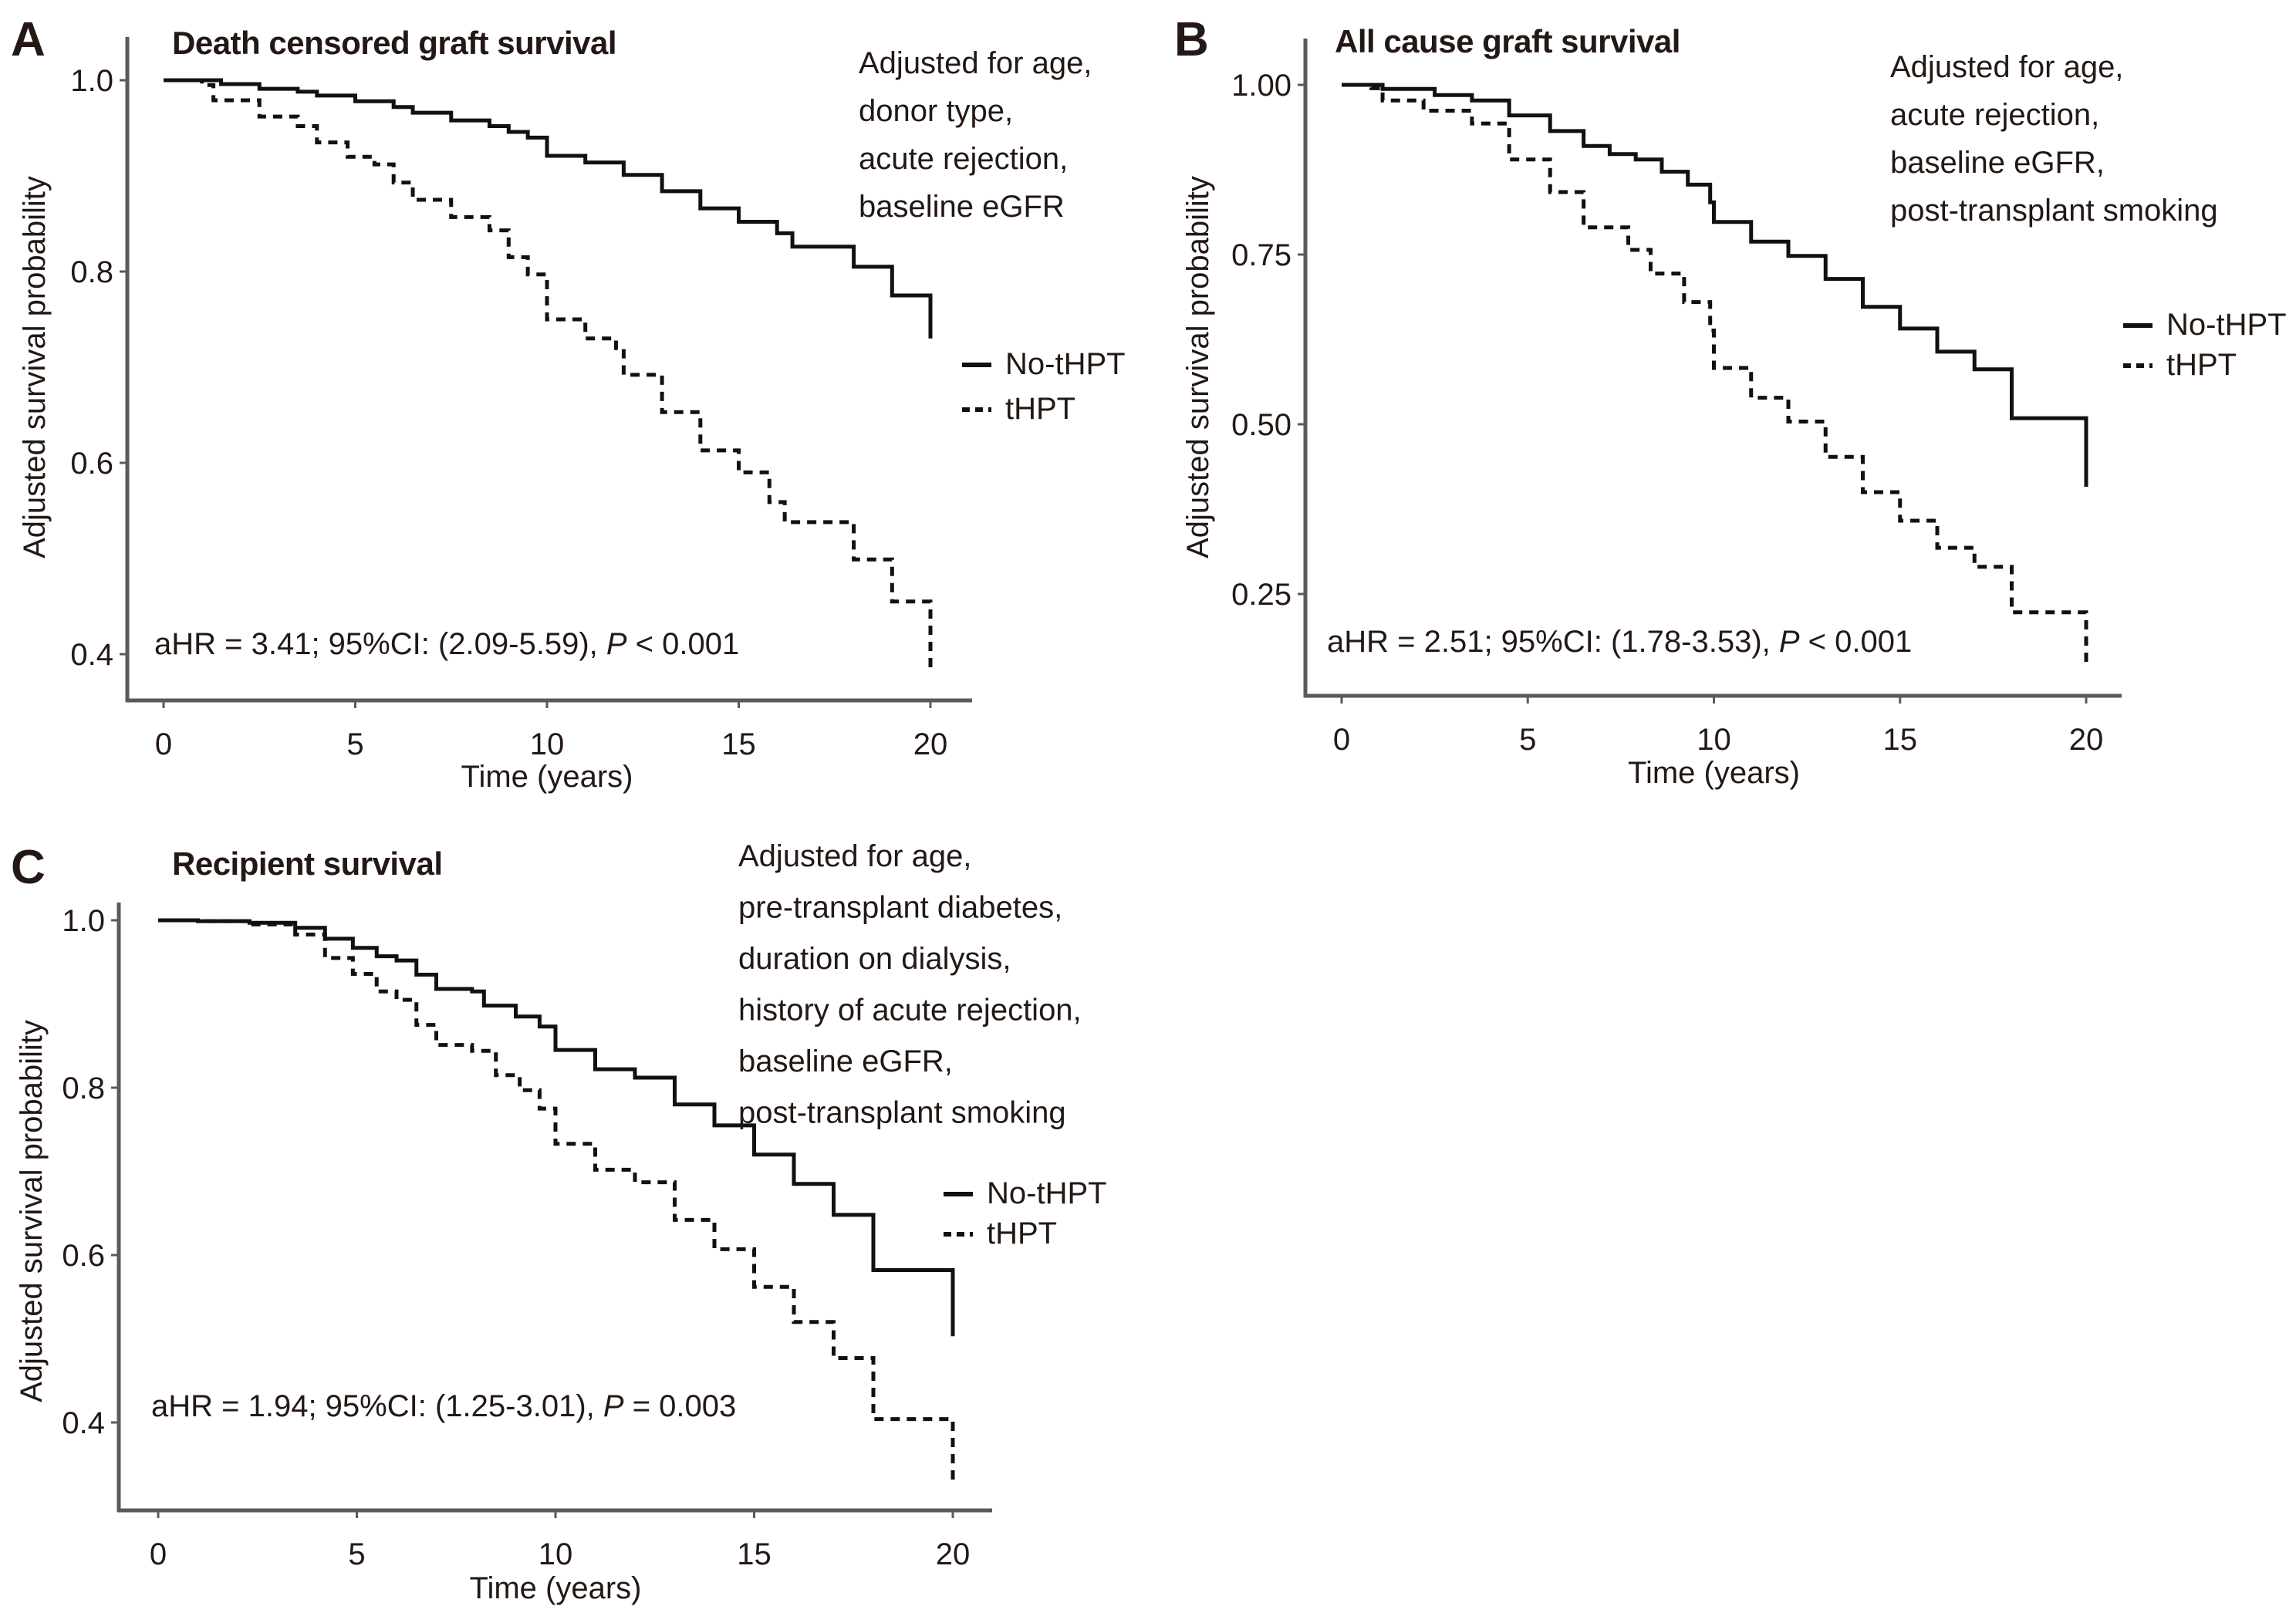 Image resolution: width=2296 pixels, height=1613 pixels. Describe the element at coordinates (910, 1011) in the screenshot. I see `adjustment-note-line: history of acute rejection,` at that location.